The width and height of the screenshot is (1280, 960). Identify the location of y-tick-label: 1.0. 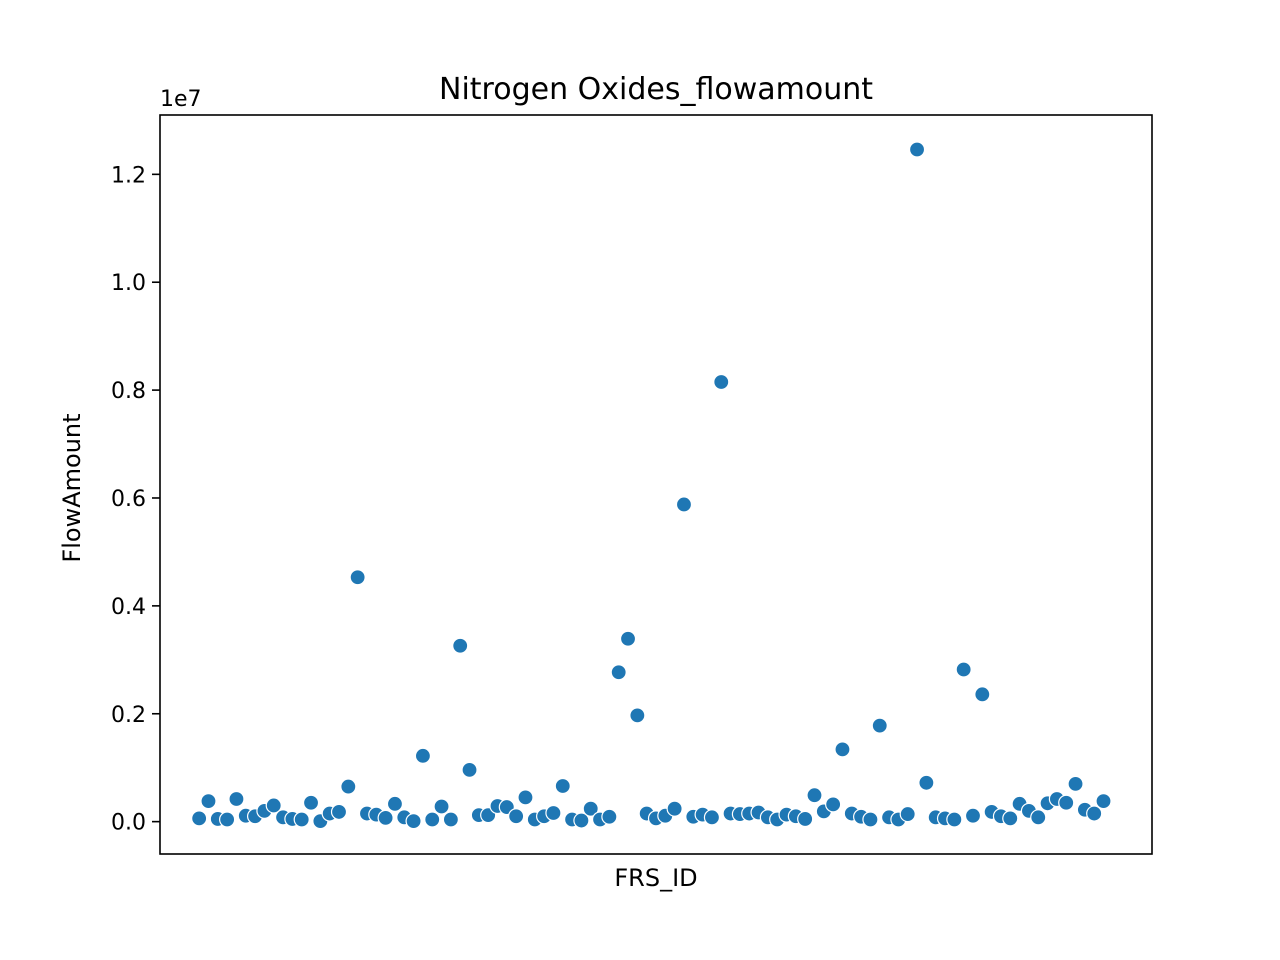
(128, 283).